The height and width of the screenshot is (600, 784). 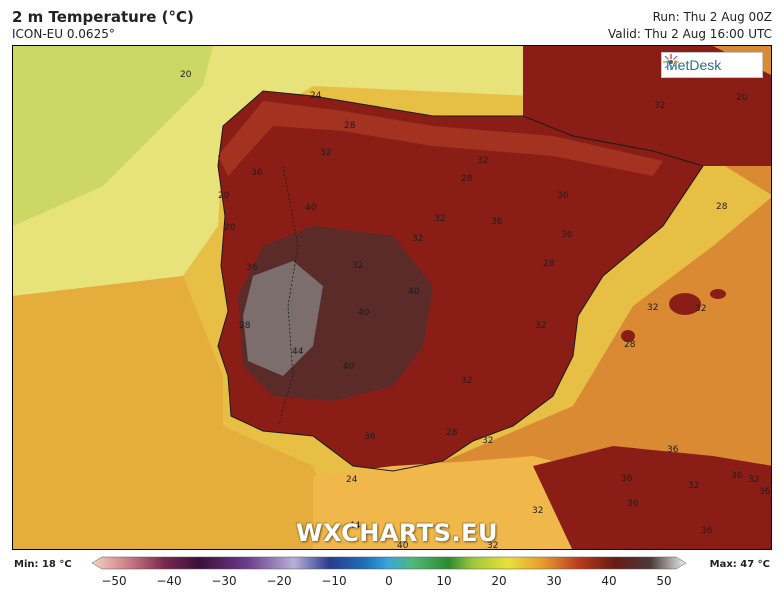 I want to click on north-africa-hot, so click(x=652, y=497).